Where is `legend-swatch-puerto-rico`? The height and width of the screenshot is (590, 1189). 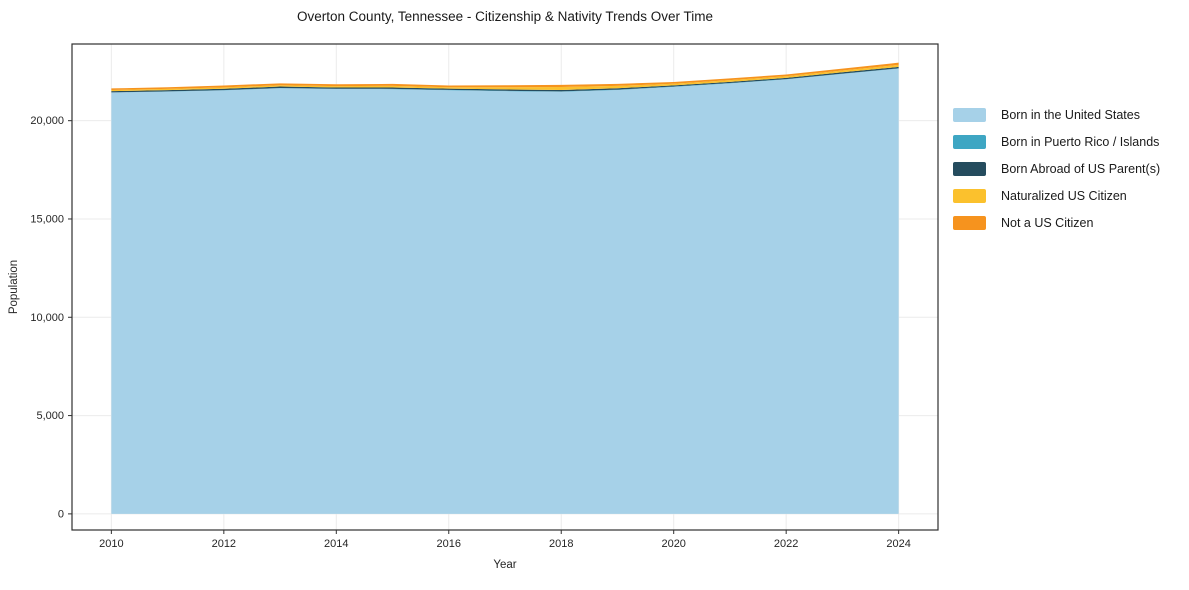 legend-swatch-puerto-rico is located at coordinates (969, 141).